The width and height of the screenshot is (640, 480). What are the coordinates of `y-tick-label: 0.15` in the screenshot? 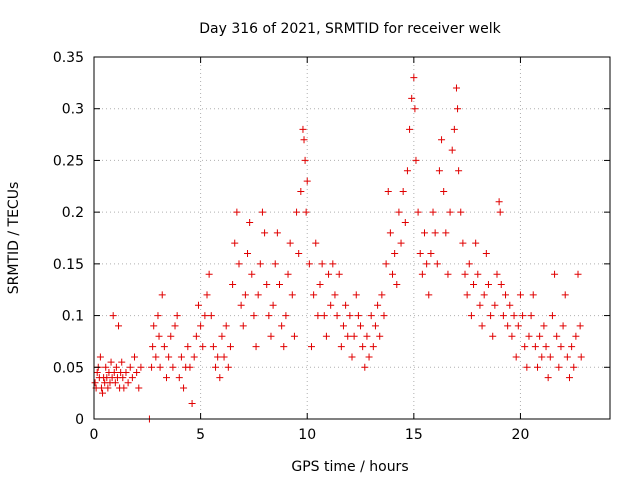 It's located at (68, 265).